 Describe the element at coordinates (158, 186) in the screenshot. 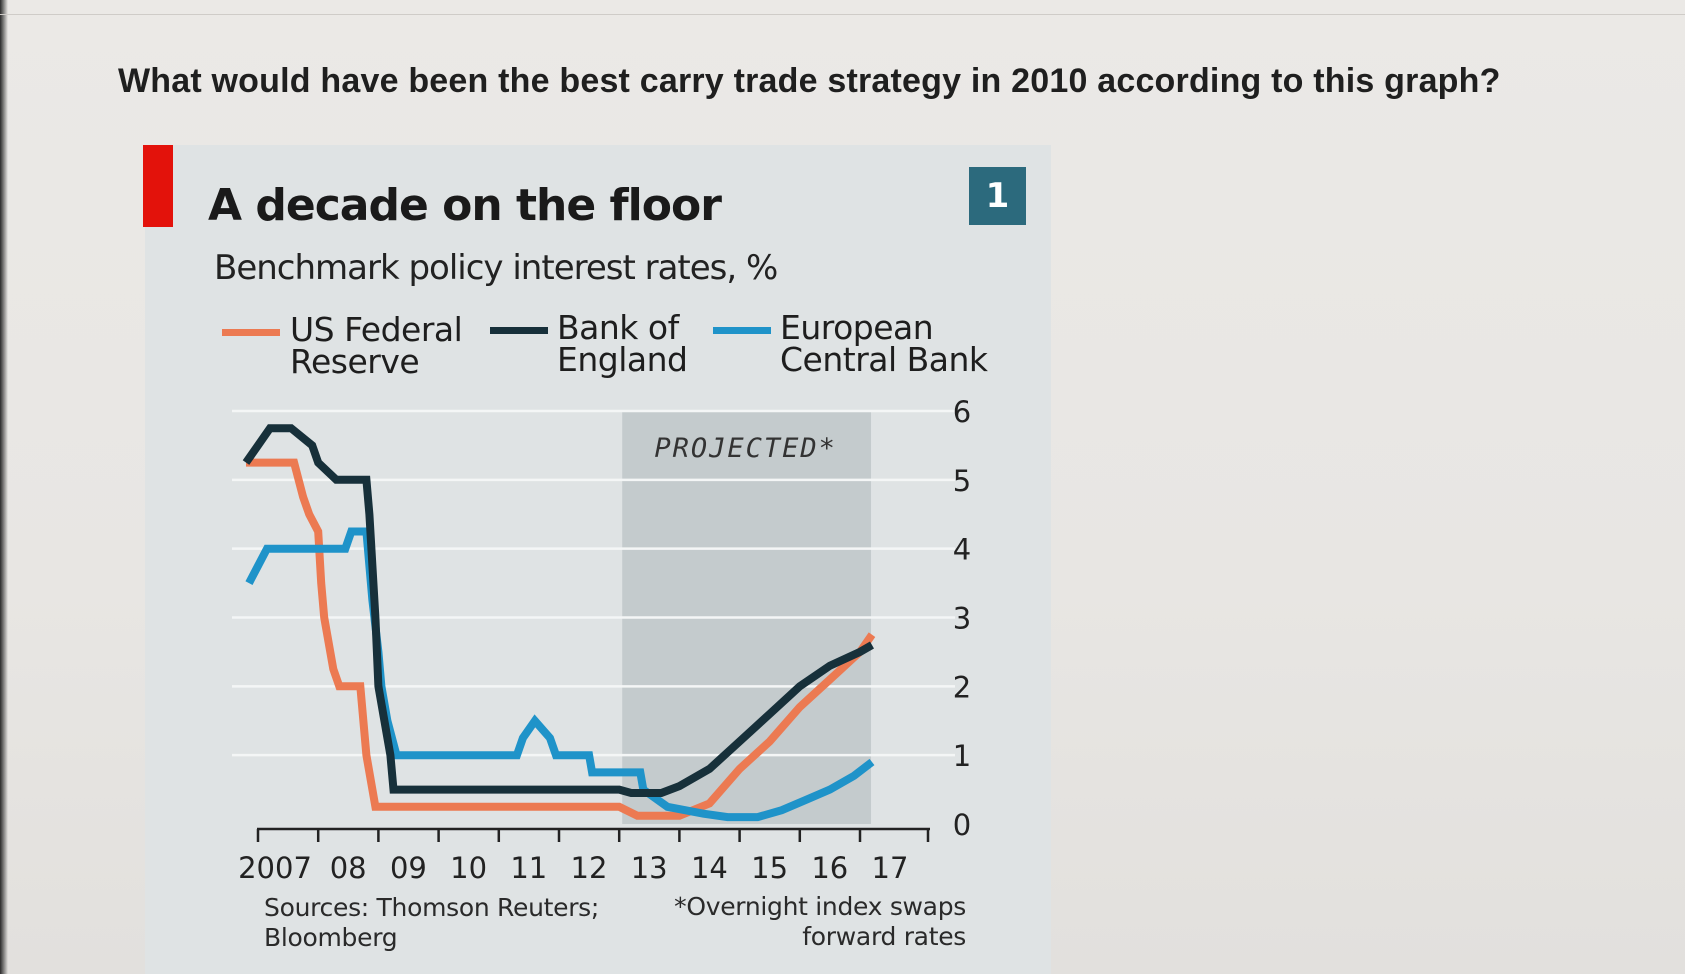

I see `accent-red-bar` at that location.